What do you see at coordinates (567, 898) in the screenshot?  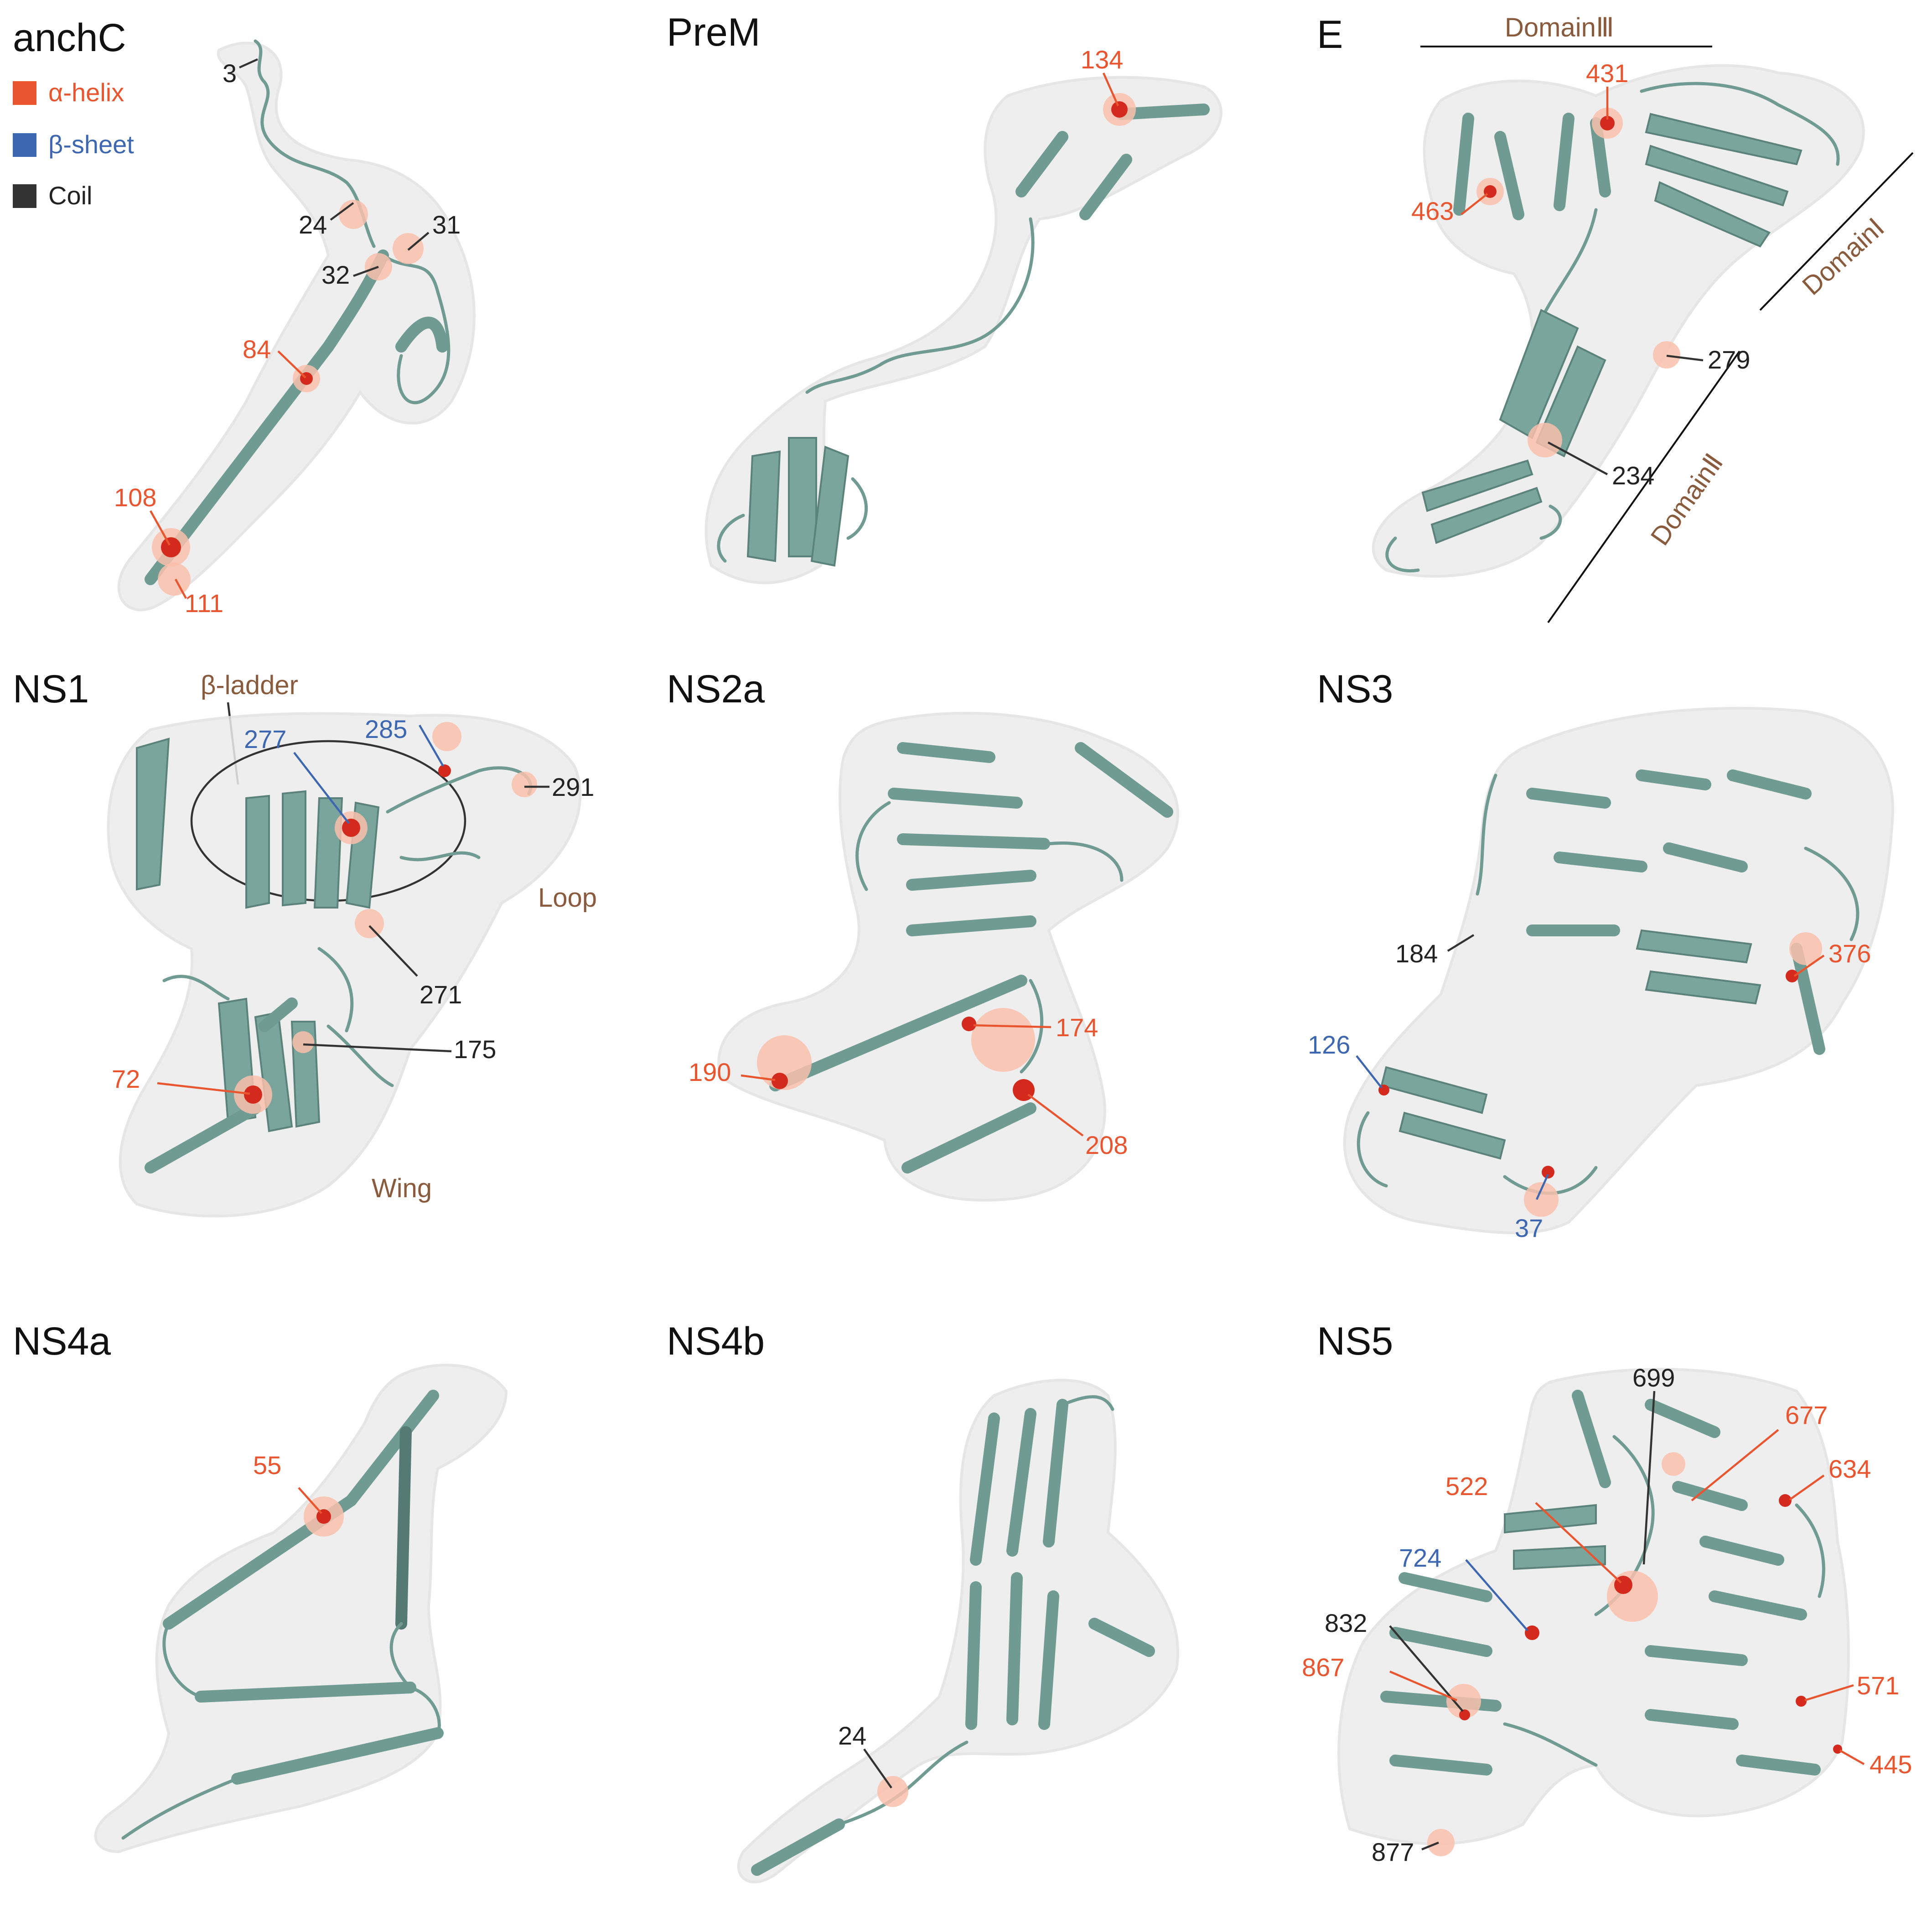 I see `region-label-loop: Loop` at bounding box center [567, 898].